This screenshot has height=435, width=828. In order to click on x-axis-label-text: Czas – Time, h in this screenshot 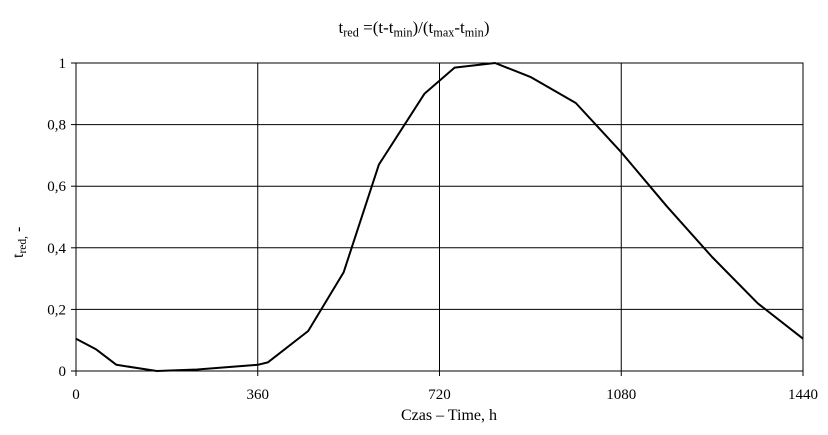, I will do `click(448, 415)`.